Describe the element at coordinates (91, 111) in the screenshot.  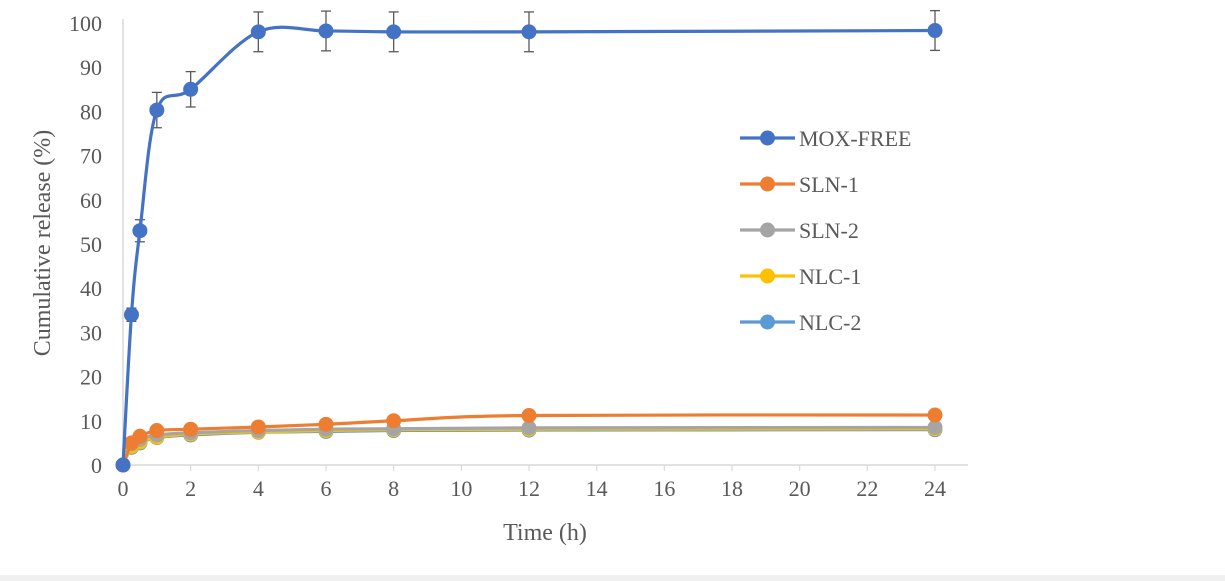
I see `y-tick-label: 80` at that location.